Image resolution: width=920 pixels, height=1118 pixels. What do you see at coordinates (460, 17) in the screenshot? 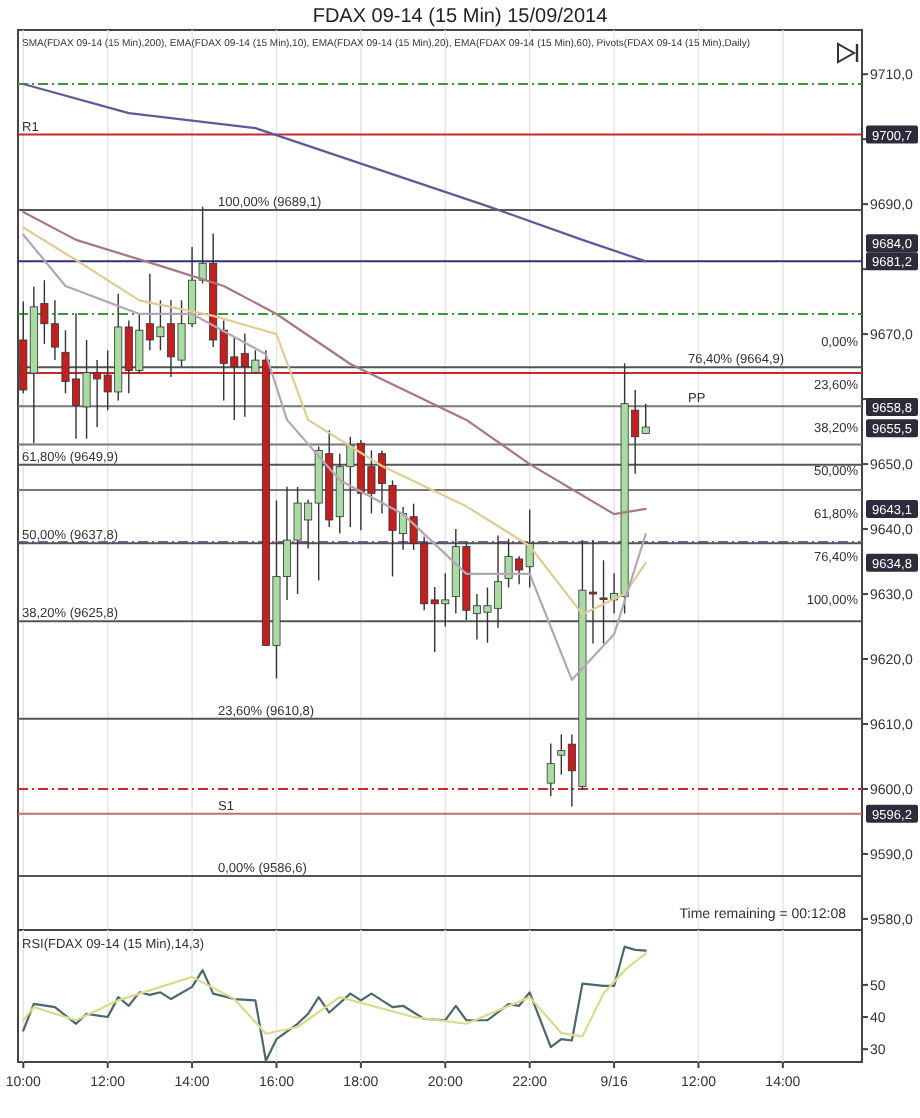
I see `chart-title: FDAX 09-14 (15 Min) 15/09/2014` at bounding box center [460, 17].